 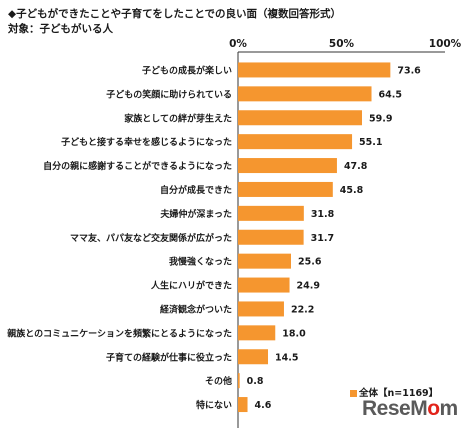 I want to click on category-label: 人生にハリができた, so click(x=191, y=286).